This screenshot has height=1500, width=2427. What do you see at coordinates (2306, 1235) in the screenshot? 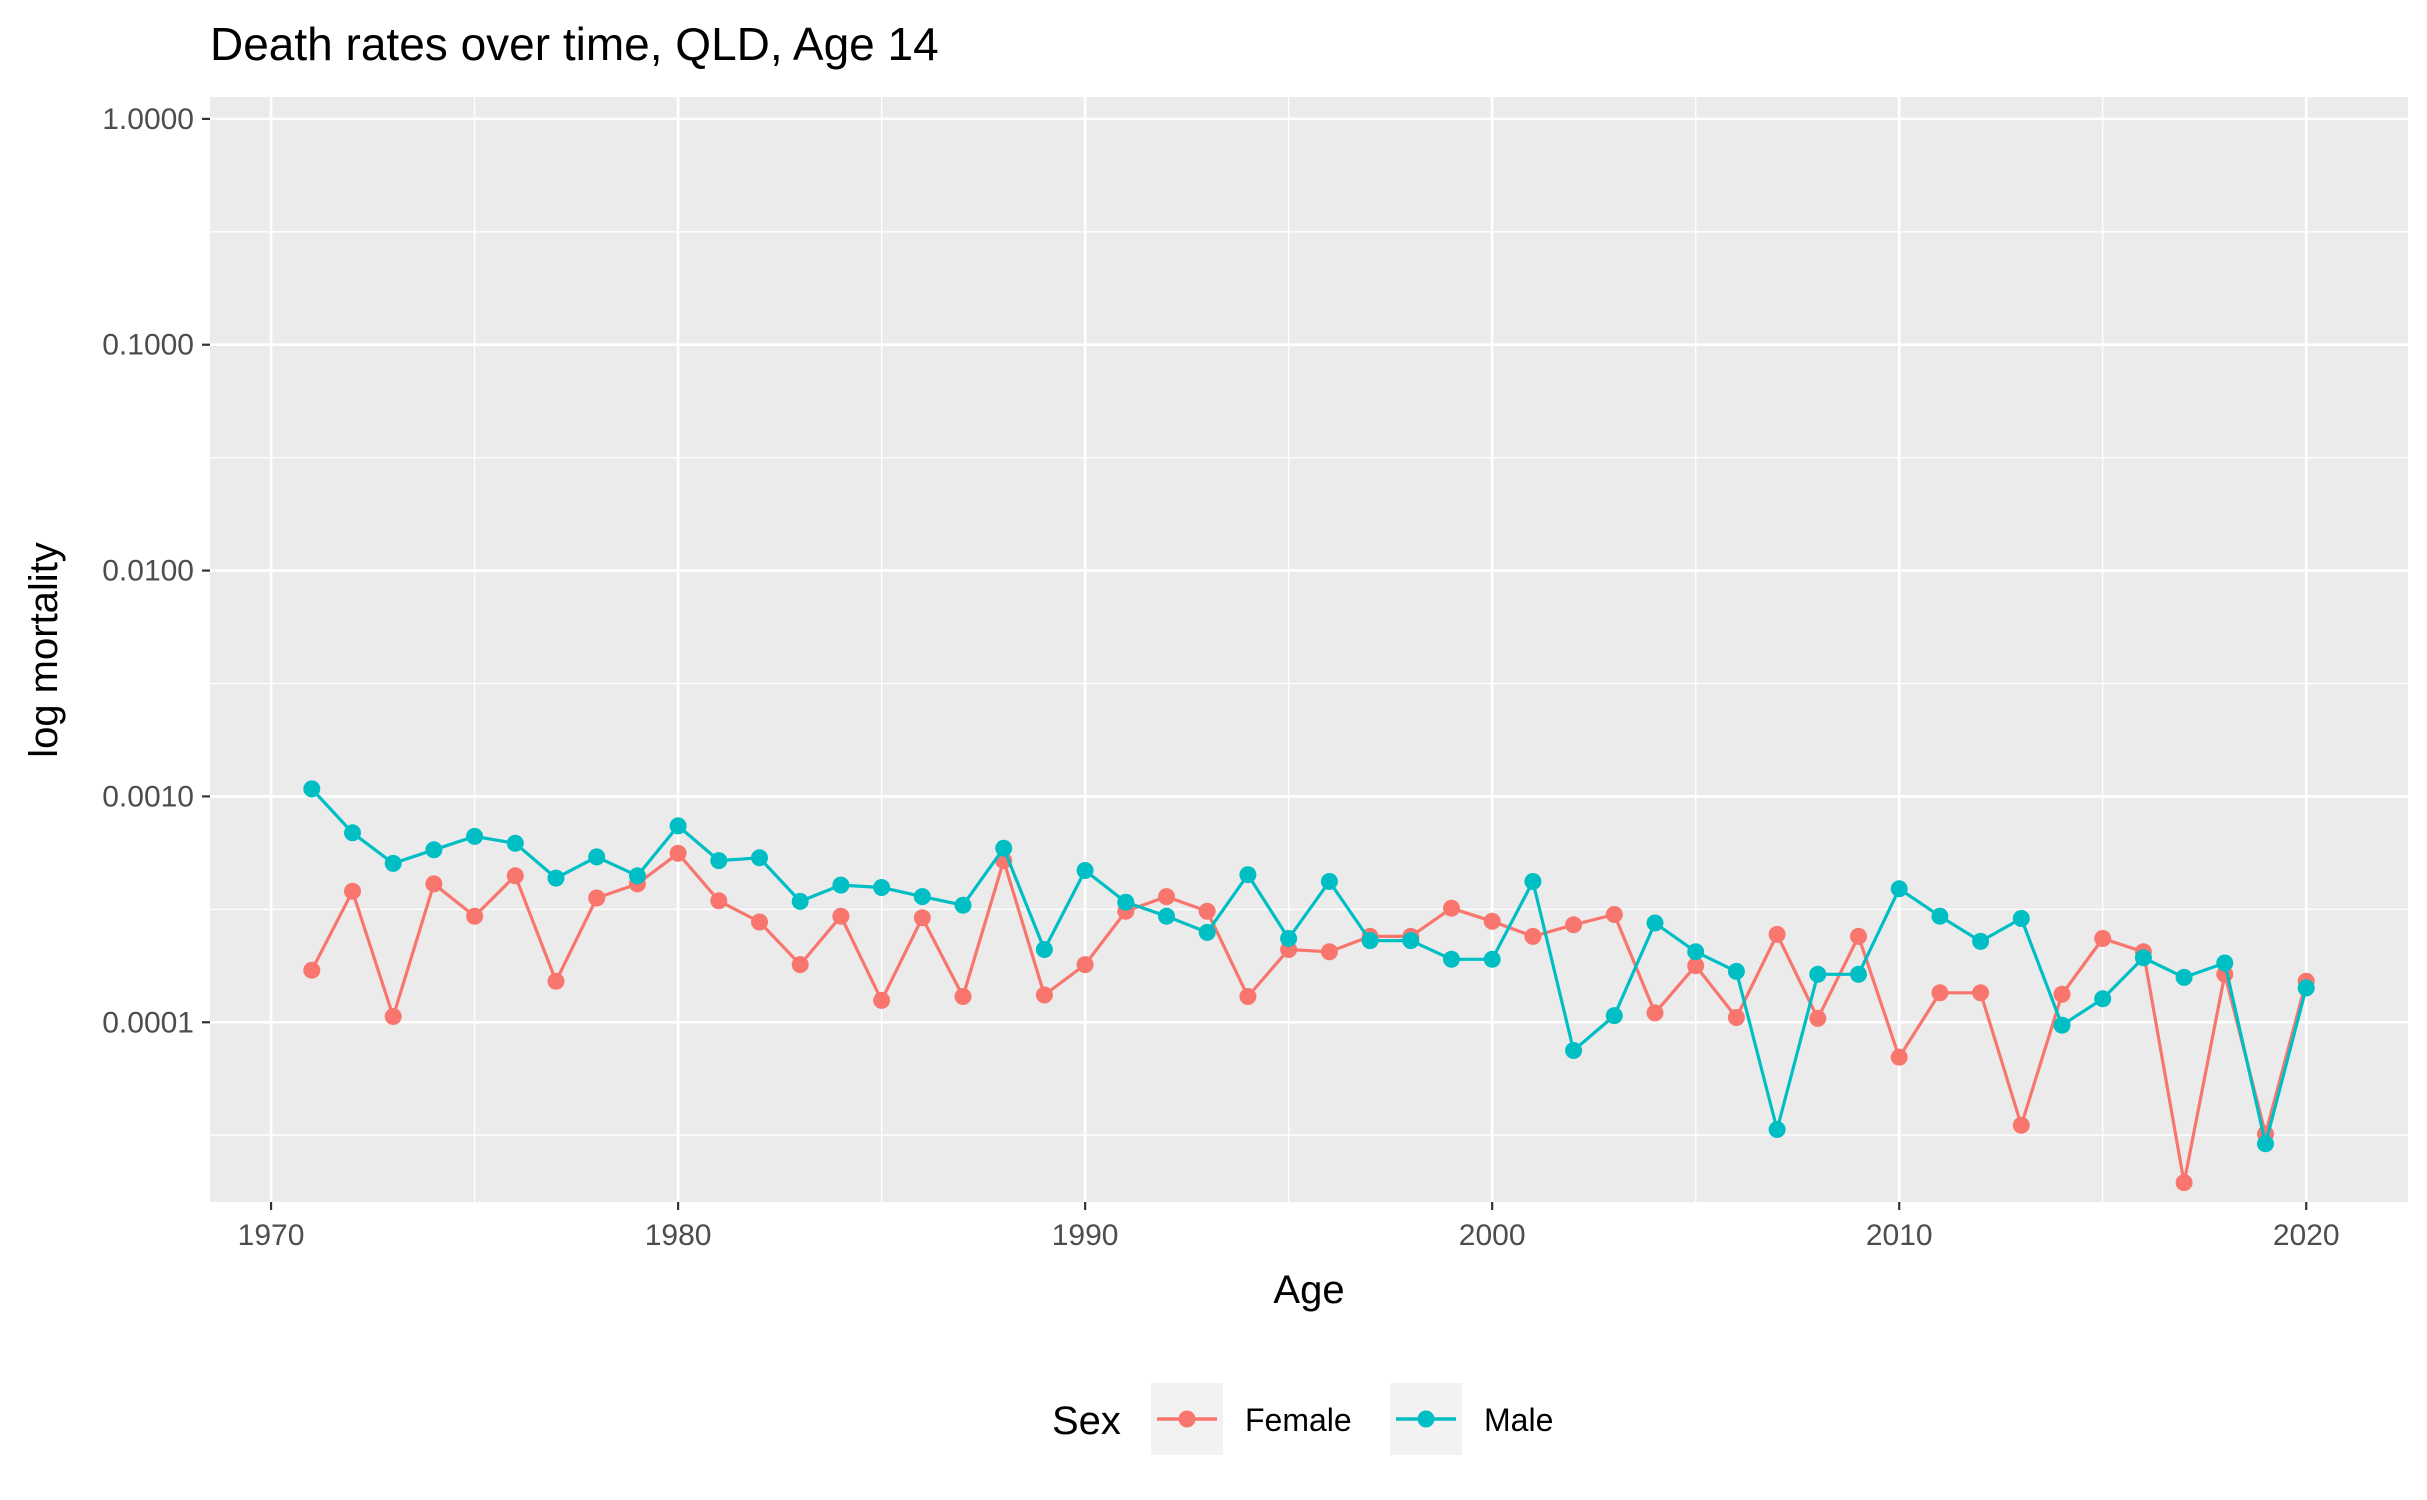
I see `x-tick-label: 2020` at bounding box center [2306, 1235].